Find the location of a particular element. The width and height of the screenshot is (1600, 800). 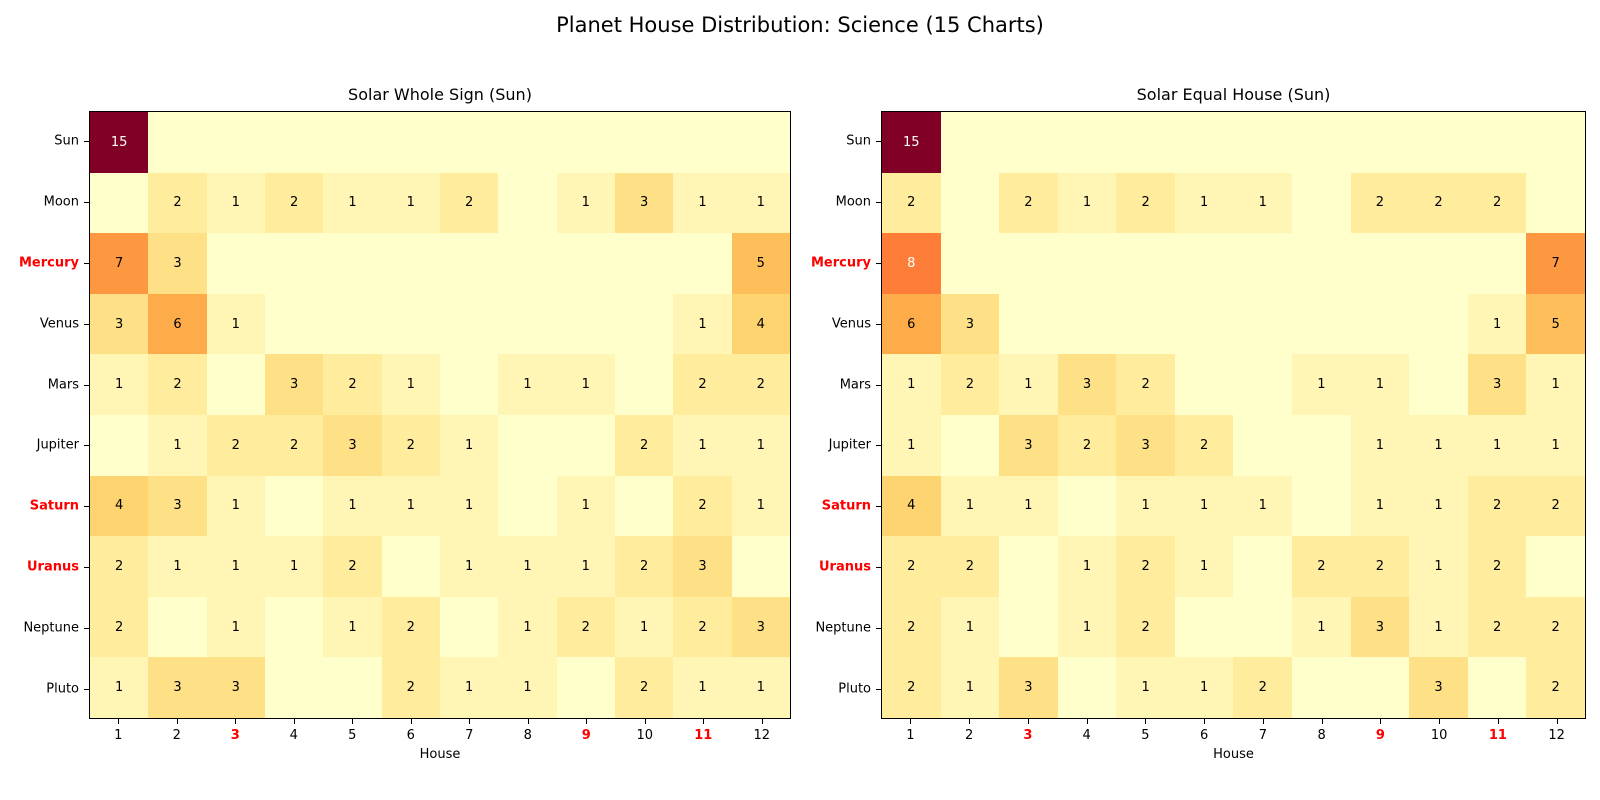

x-tick-label: 12 is located at coordinates (762, 735).